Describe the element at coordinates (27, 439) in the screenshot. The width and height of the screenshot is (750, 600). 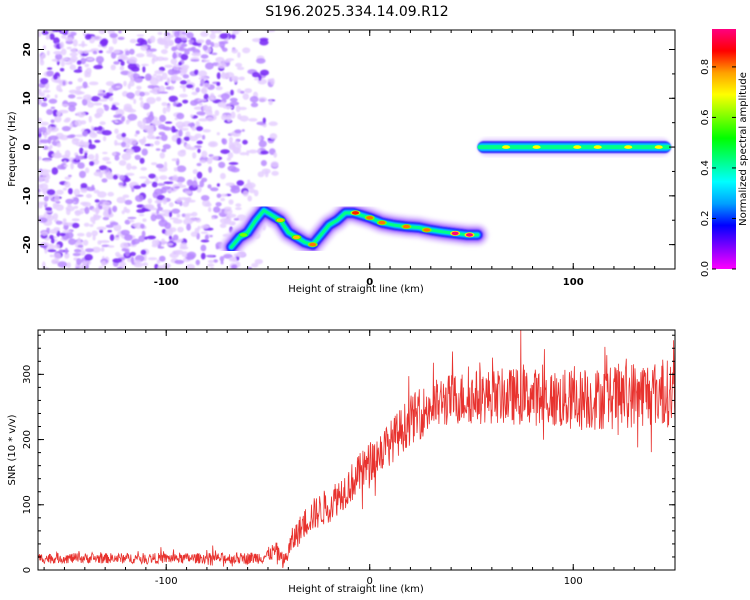
I see `y-tick-label: 200` at that location.